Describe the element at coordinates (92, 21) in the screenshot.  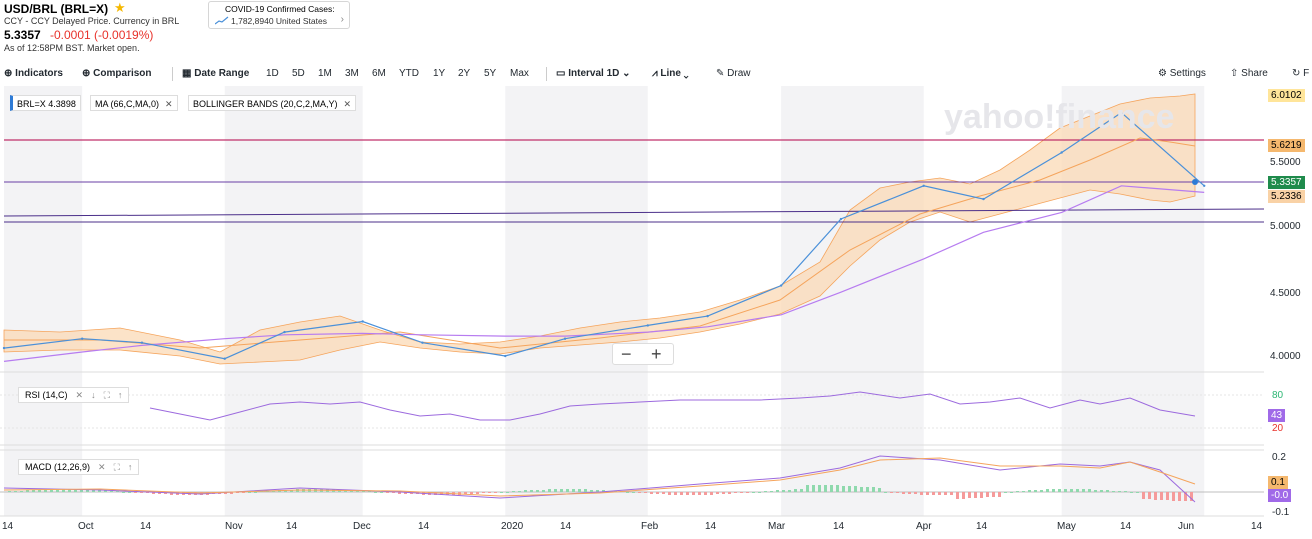
I see `quote-subtitle: CCY - CCY Delayed Price. Currency in BRL` at that location.